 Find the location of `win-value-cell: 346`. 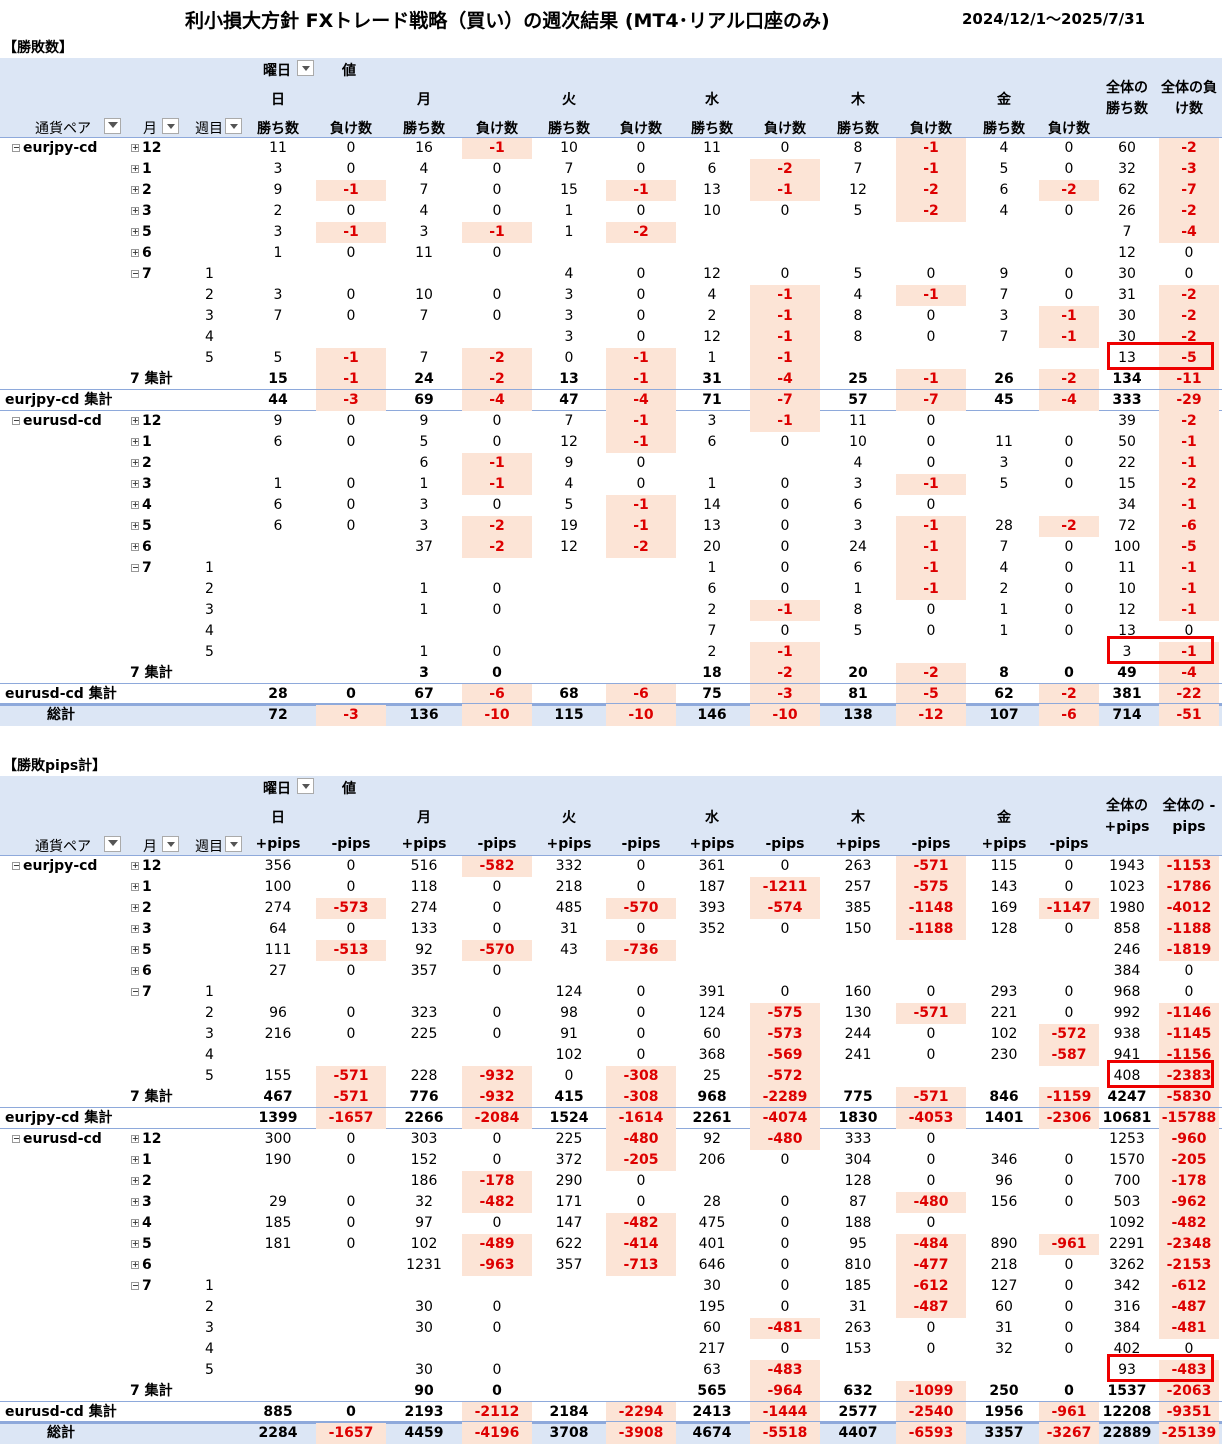

win-value-cell: 346 is located at coordinates (1004, 1160).